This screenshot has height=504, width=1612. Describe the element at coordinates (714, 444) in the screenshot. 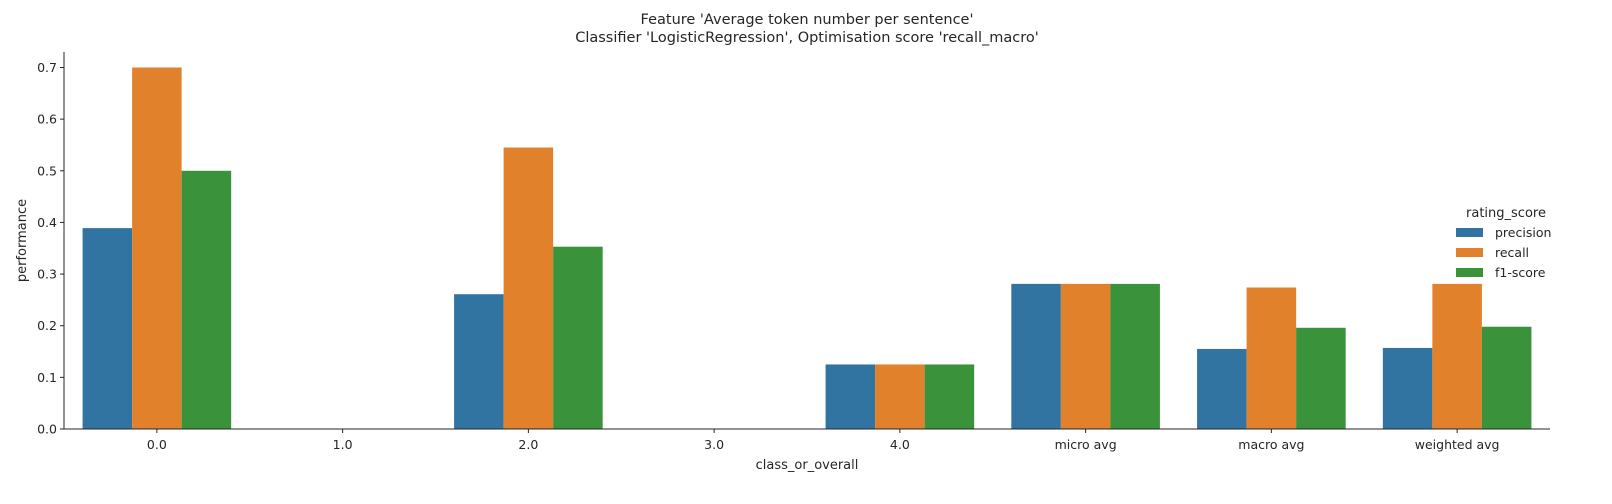

I see `x-tick-label: 3.0` at that location.